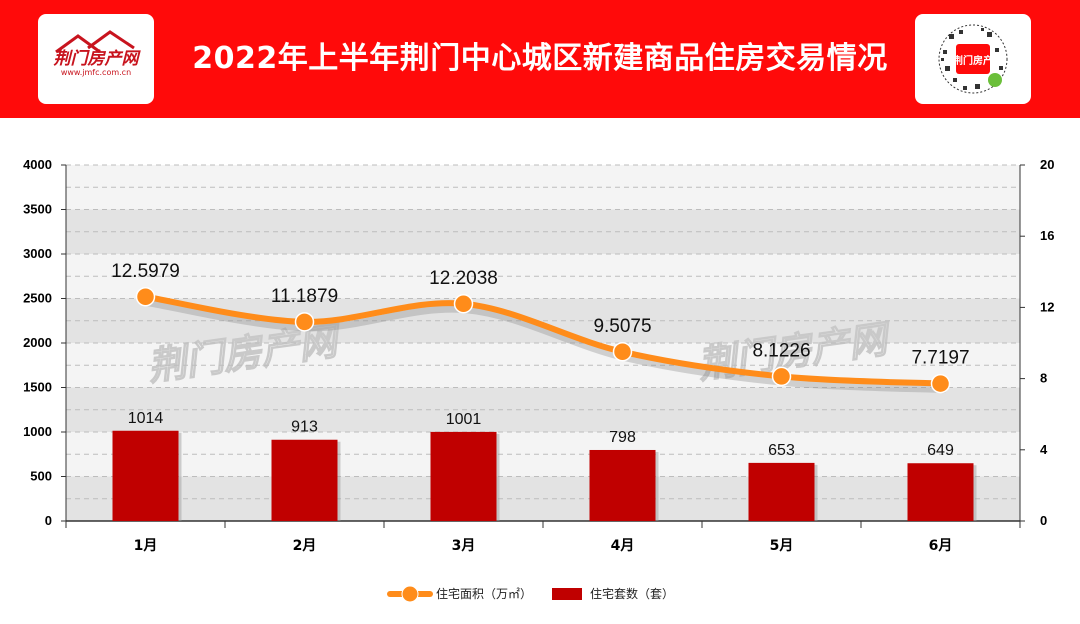 This screenshot has width=1080, height=624. What do you see at coordinates (37, 431) in the screenshot?
I see `left-tick-label: 1000` at bounding box center [37, 431].